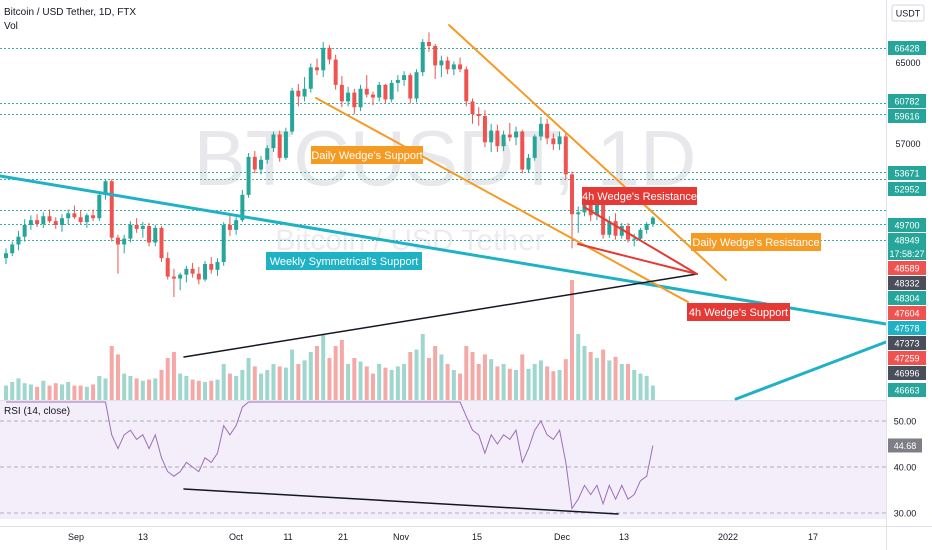 The width and height of the screenshot is (932, 550). Describe the element at coordinates (70, 12) in the screenshot. I see `symbol-title: Bitcoin / USD Tether, 1D, FTX` at that location.